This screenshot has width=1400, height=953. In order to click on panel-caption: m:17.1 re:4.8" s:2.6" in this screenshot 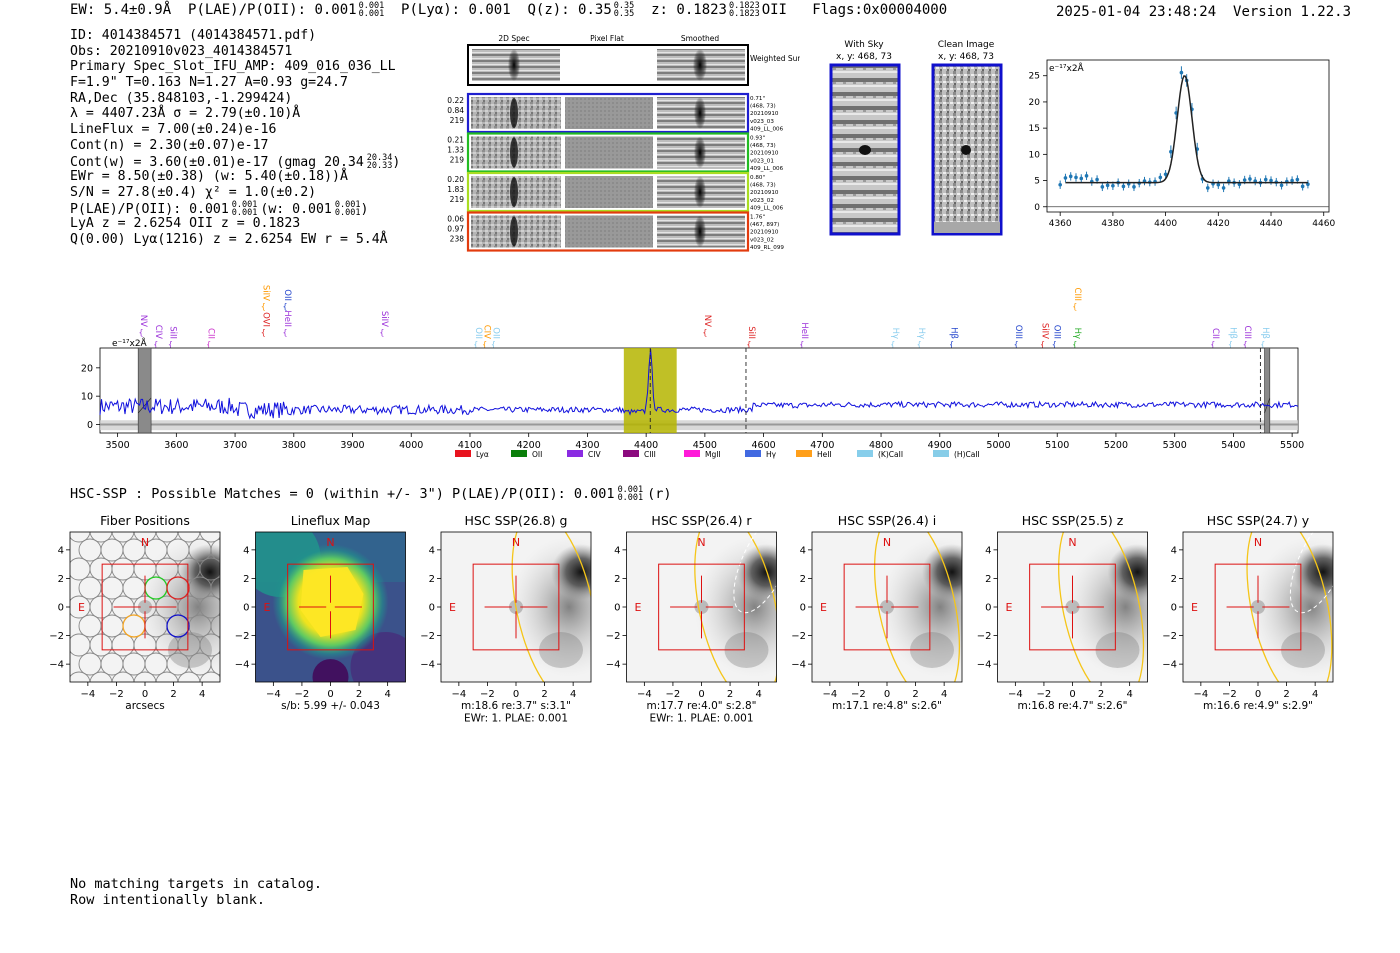, I will do `click(887, 706)`.